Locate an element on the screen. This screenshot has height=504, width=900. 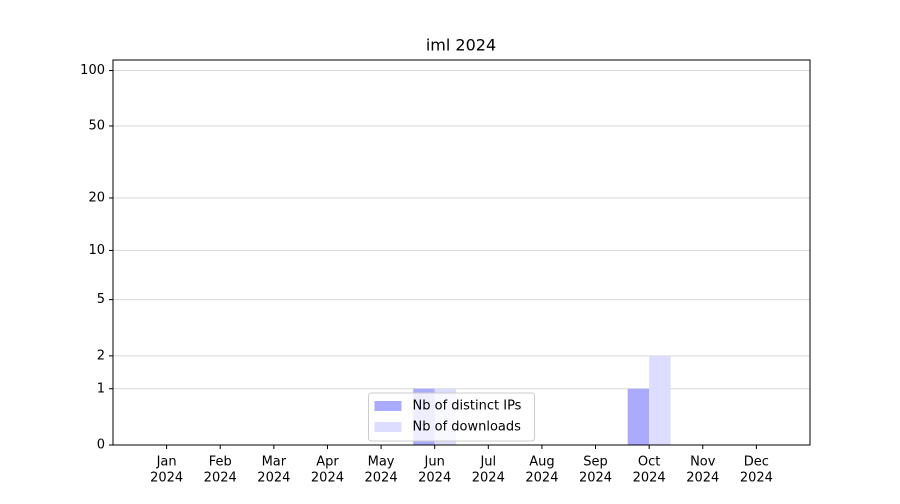
y-tick-label: 20 is located at coordinates (96, 197).